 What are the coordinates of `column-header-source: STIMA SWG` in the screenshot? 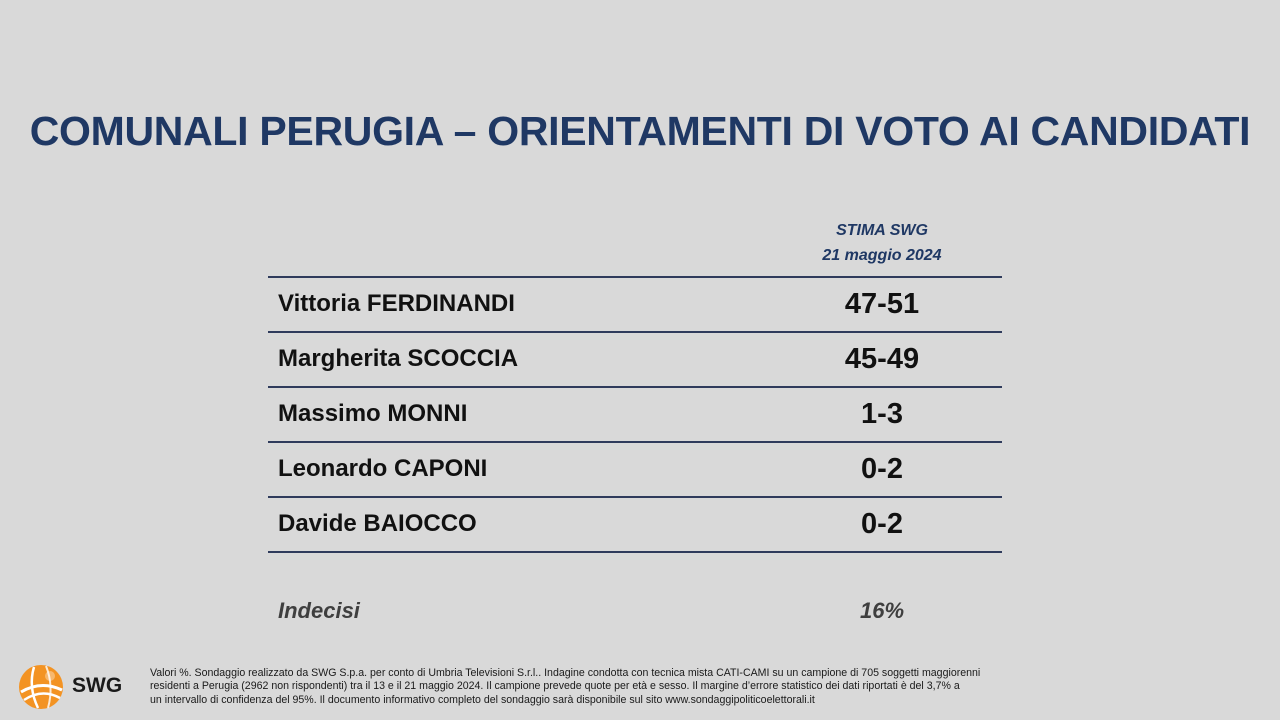 It's located at (882, 230).